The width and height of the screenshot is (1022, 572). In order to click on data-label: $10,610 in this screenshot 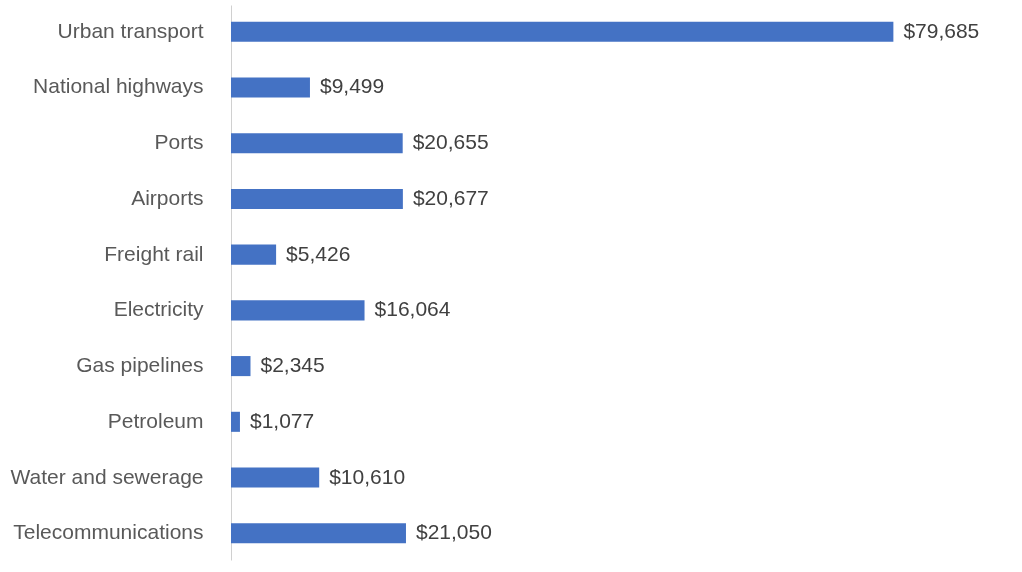, I will do `click(367, 476)`.